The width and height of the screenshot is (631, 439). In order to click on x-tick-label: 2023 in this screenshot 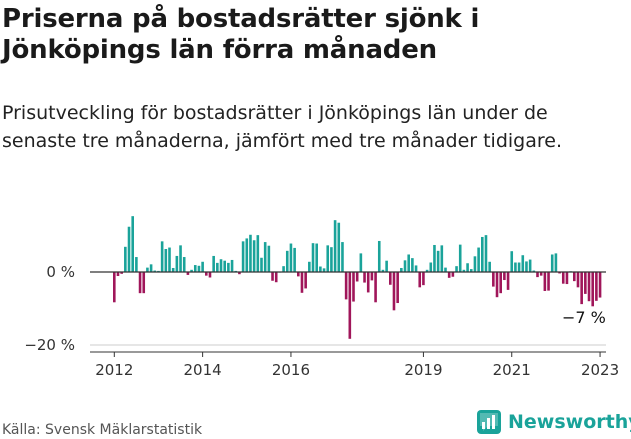, I will do `click(600, 370)`.